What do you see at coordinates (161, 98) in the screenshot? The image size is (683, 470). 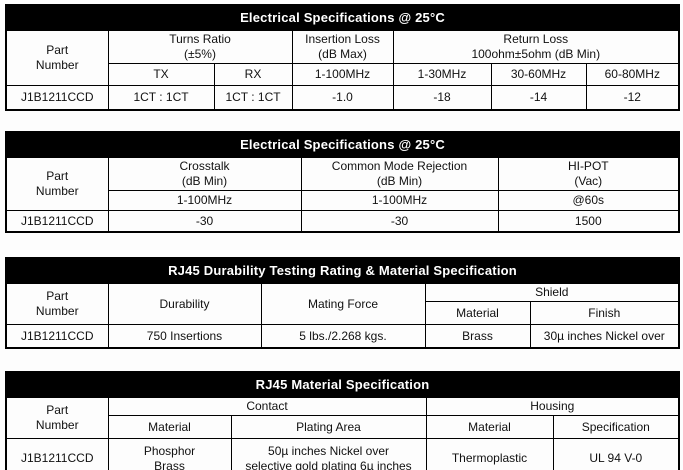 I see `table1-cell-tx: 1CT` at bounding box center [161, 98].